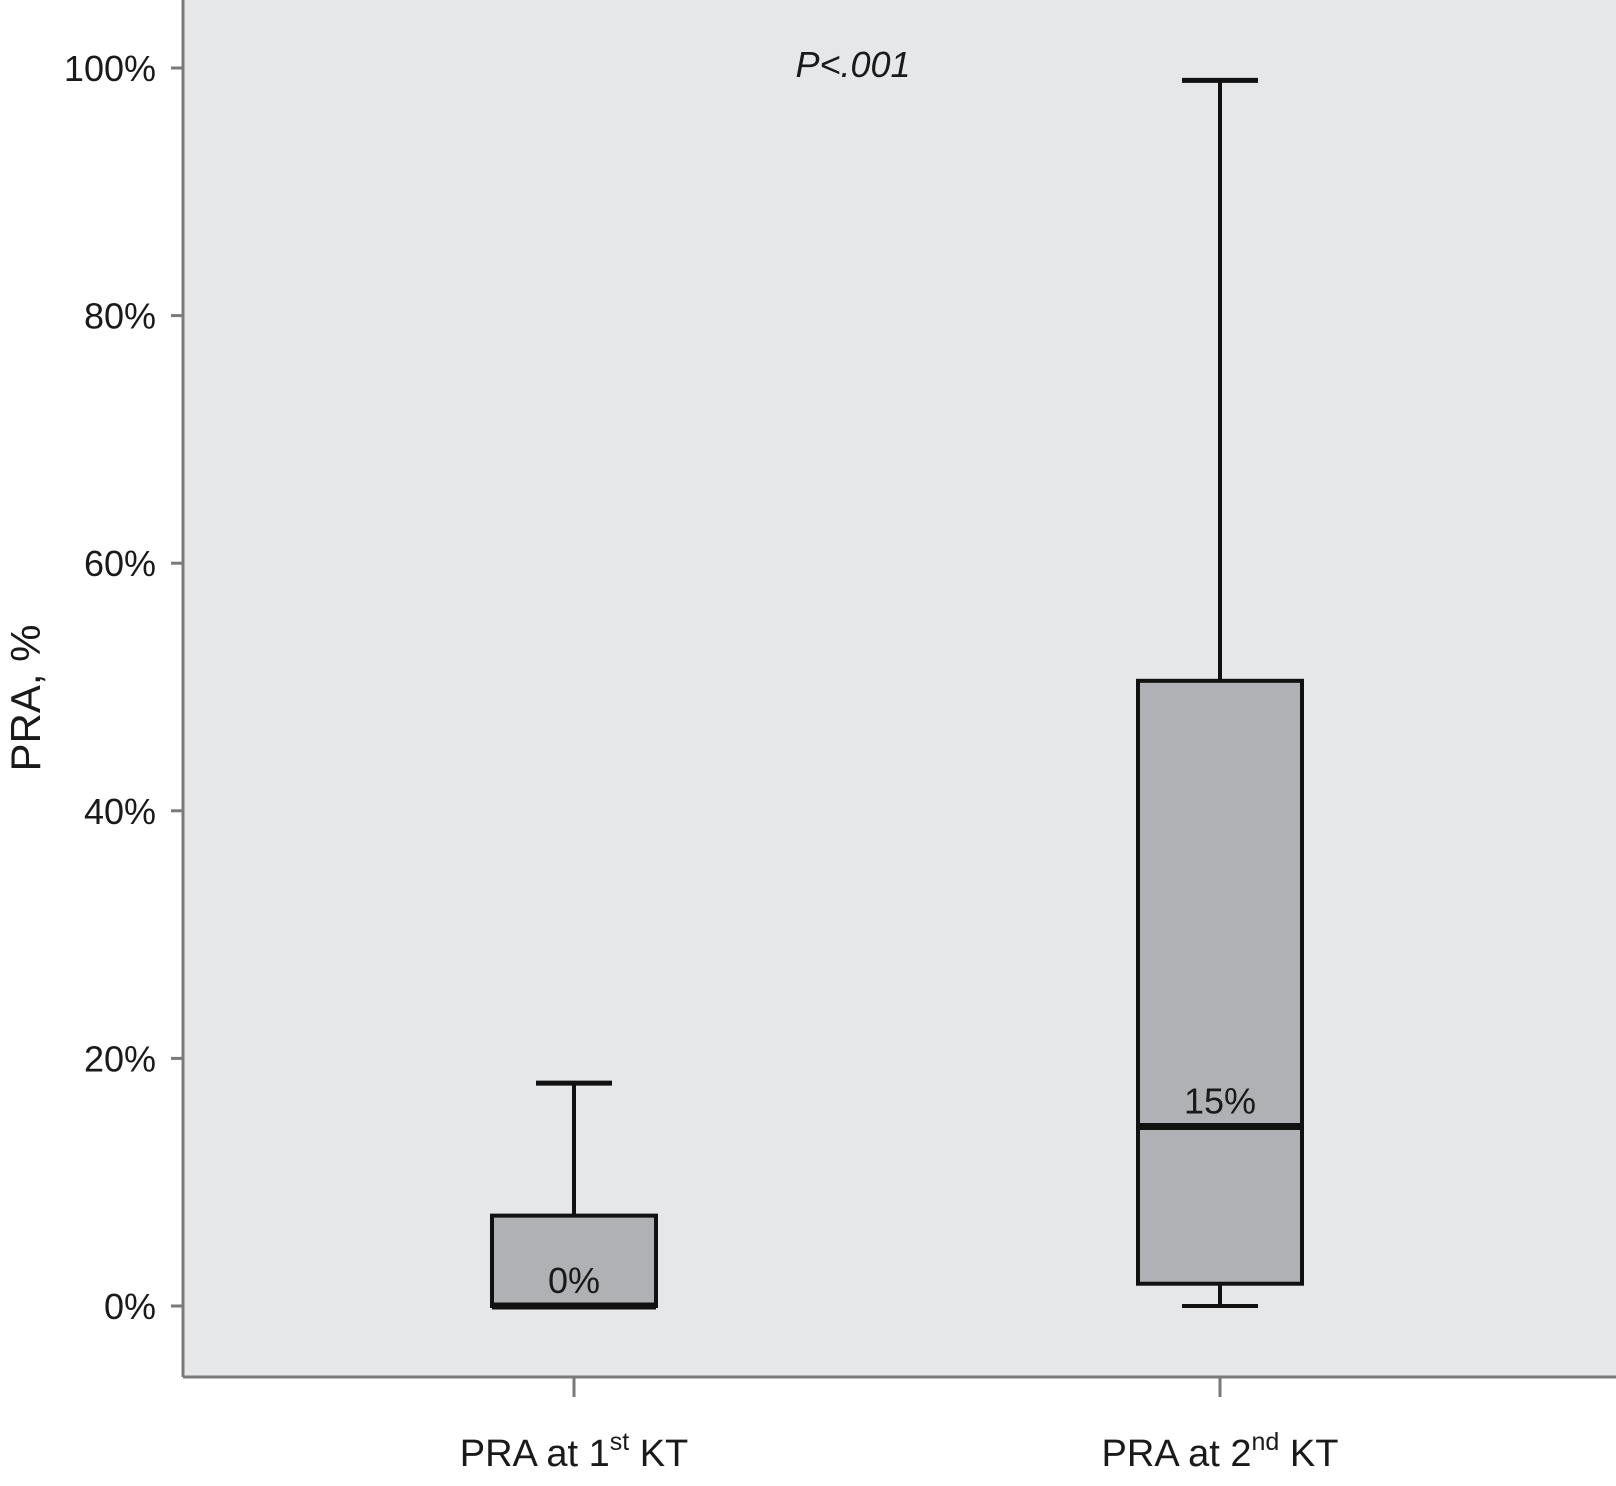 The image size is (1616, 1486). I want to click on y-tick-label: 20%, so click(120, 1058).